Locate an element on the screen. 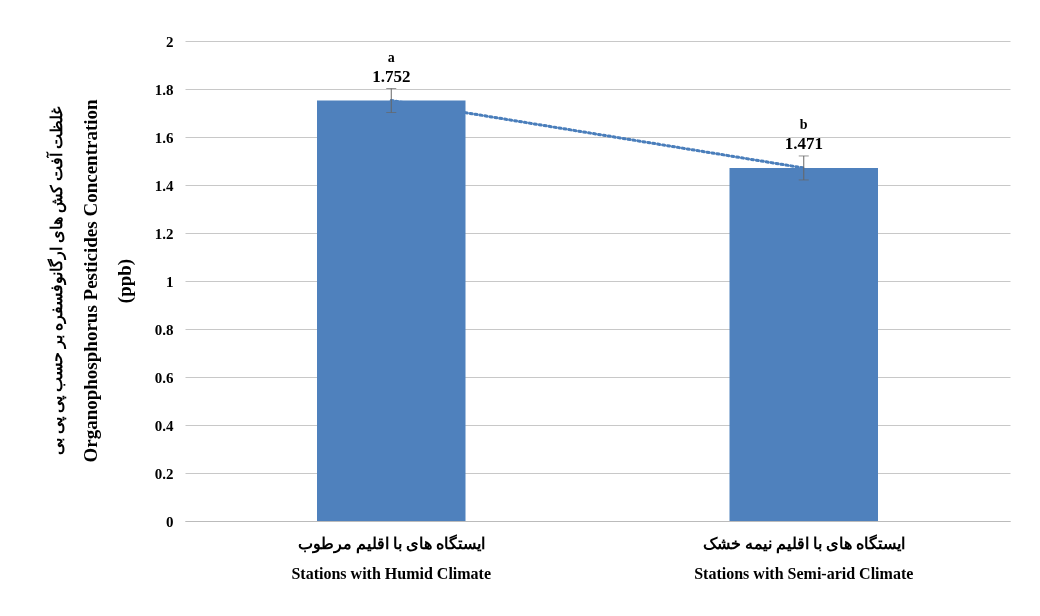 This screenshot has height=616, width=1040. y-tick-label: 0.6 is located at coordinates (164, 377).